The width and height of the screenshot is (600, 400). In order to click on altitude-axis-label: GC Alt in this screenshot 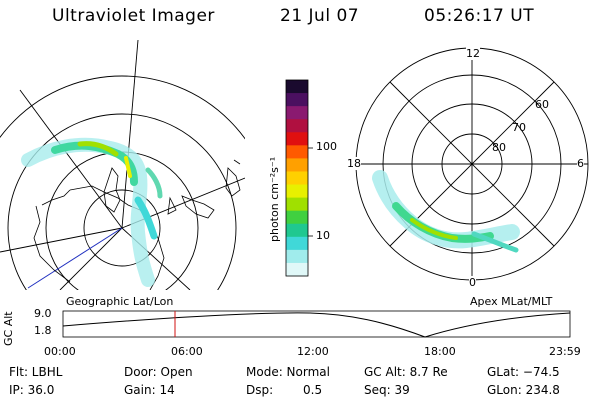, I will do `click(8, 328)`.